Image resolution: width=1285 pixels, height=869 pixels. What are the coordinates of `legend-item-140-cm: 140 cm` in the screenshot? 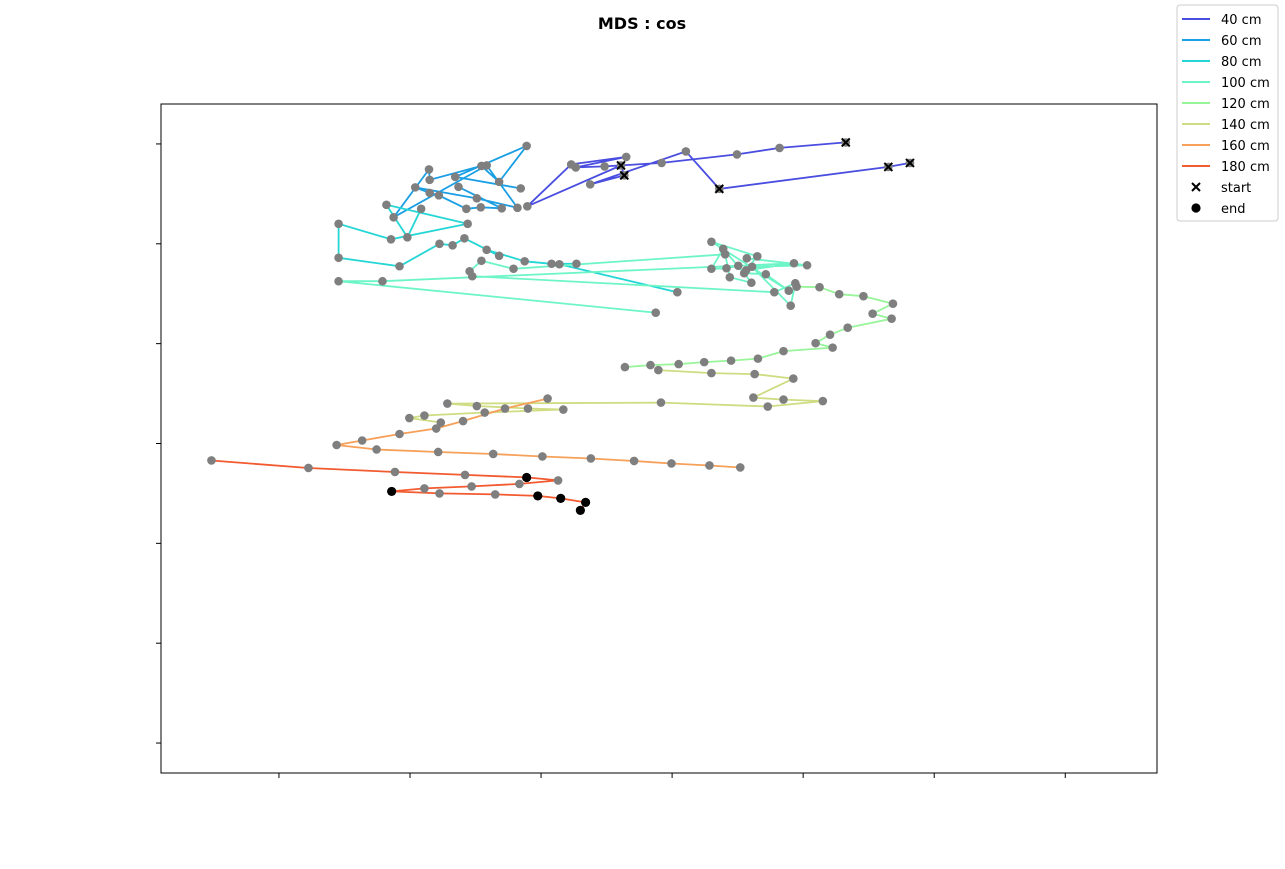 It's located at (1226, 125).